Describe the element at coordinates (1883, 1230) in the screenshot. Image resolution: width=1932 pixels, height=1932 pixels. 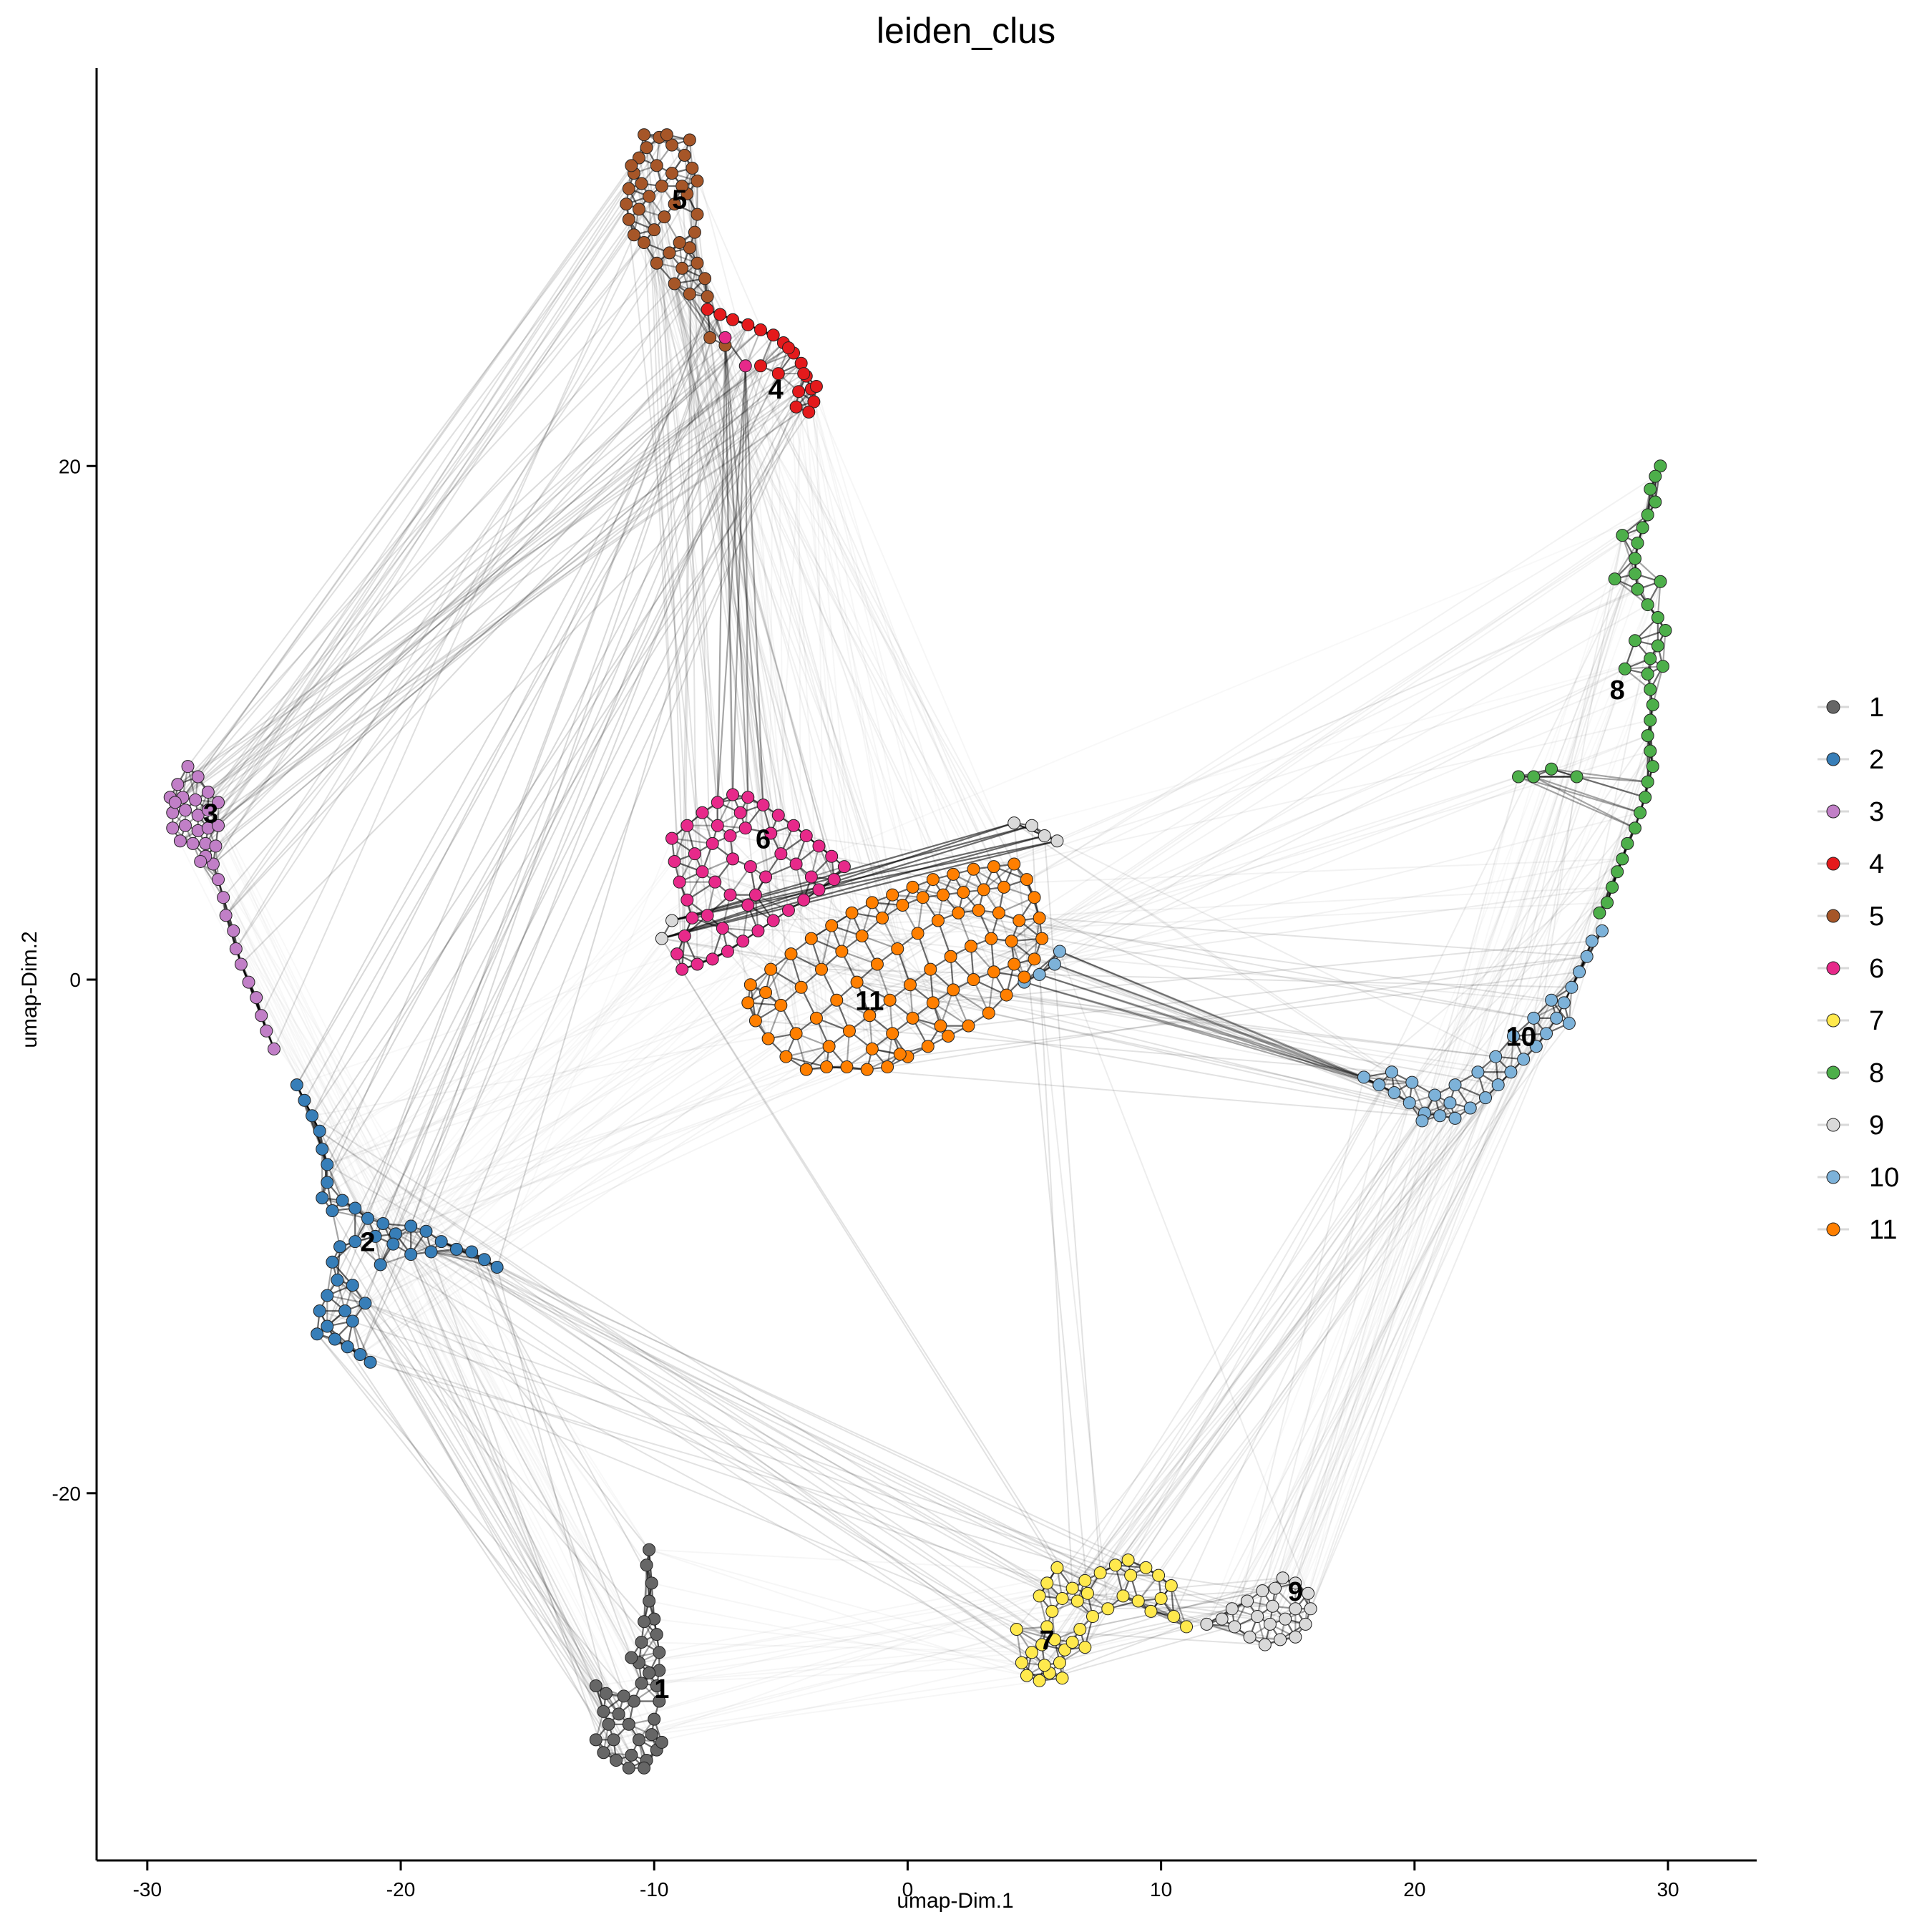
I see `legend-label-11: 11` at that location.